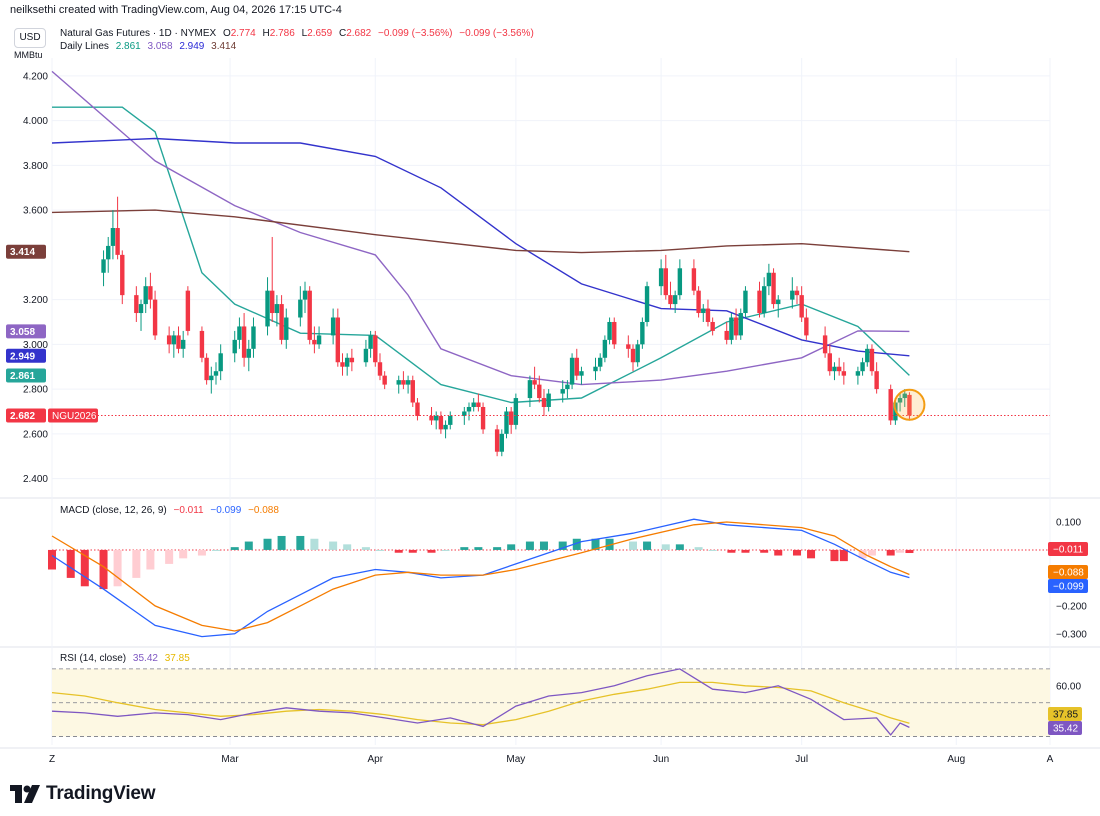  Describe the element at coordinates (266, 33) in the screenshot. I see `ohlc-high-label: H` at that location.